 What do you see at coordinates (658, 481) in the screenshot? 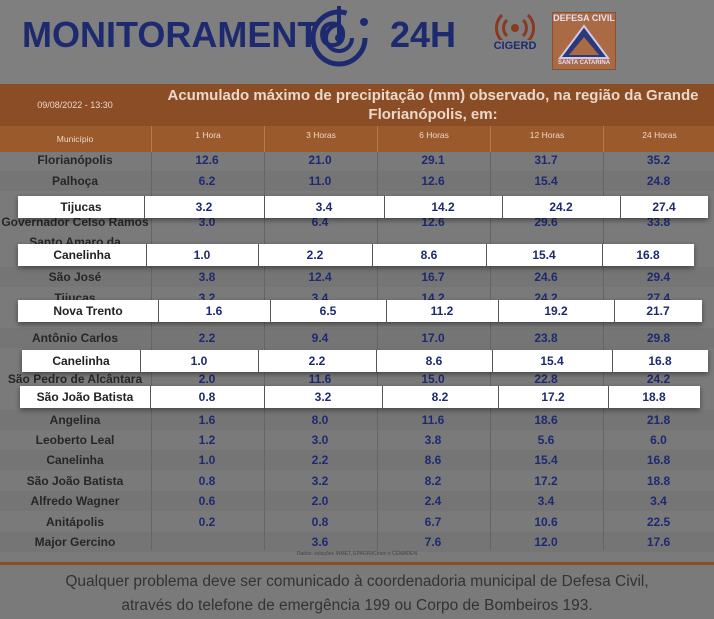
I see `row-value: 18.8` at bounding box center [658, 481].